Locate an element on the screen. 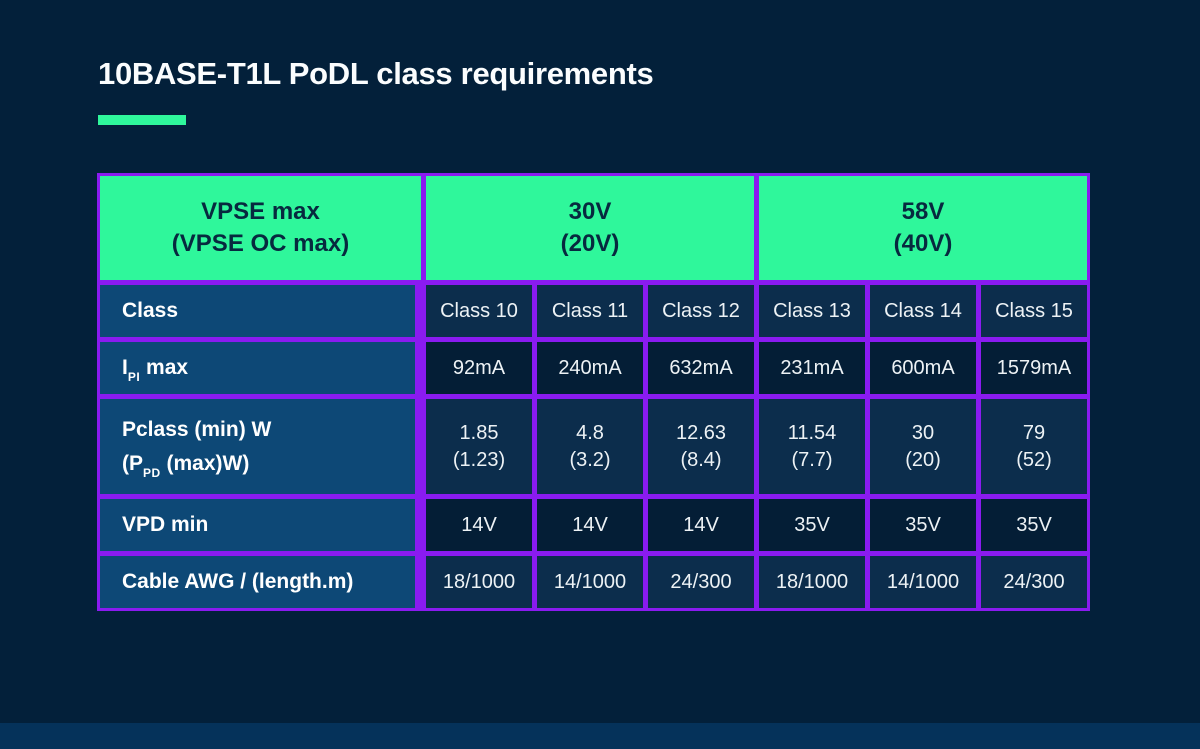  table-cell-cable-0: 18/1000 is located at coordinates (479, 582).